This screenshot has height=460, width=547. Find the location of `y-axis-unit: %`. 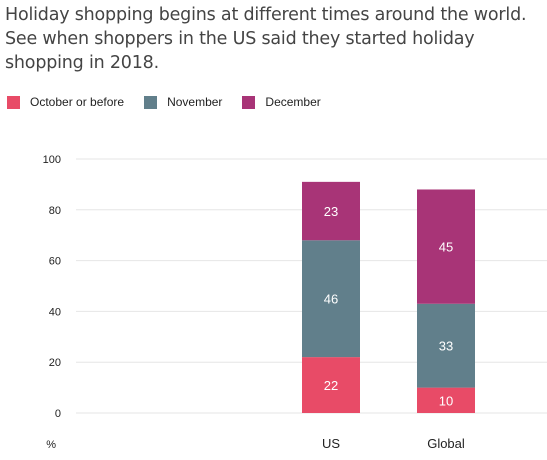

y-axis-unit: % is located at coordinates (51, 445).